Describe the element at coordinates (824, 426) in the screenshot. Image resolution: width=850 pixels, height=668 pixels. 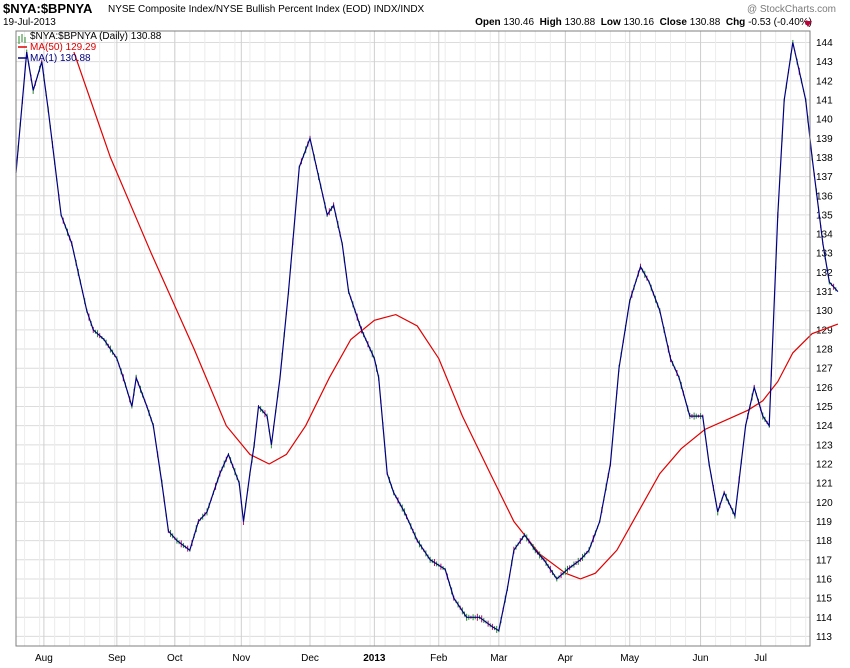
I see `y-tick-label: 124` at that location.